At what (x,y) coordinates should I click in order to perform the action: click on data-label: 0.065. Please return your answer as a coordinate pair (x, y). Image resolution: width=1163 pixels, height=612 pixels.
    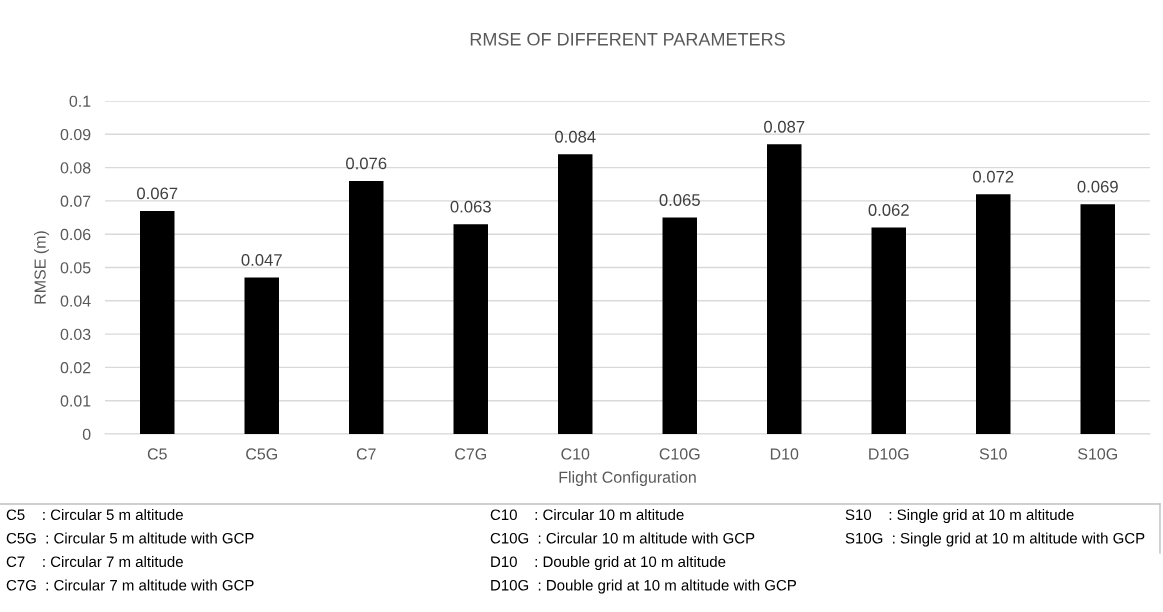
    Looking at the image, I should click on (679, 200).